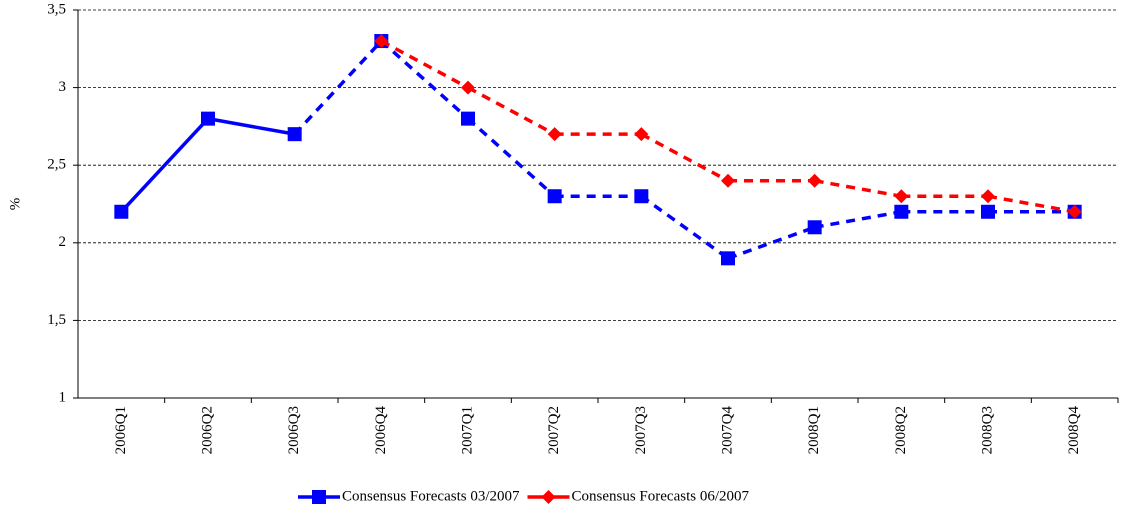 The height and width of the screenshot is (511, 1122). What do you see at coordinates (63, 242) in the screenshot?
I see `y-tick-label: 2` at bounding box center [63, 242].